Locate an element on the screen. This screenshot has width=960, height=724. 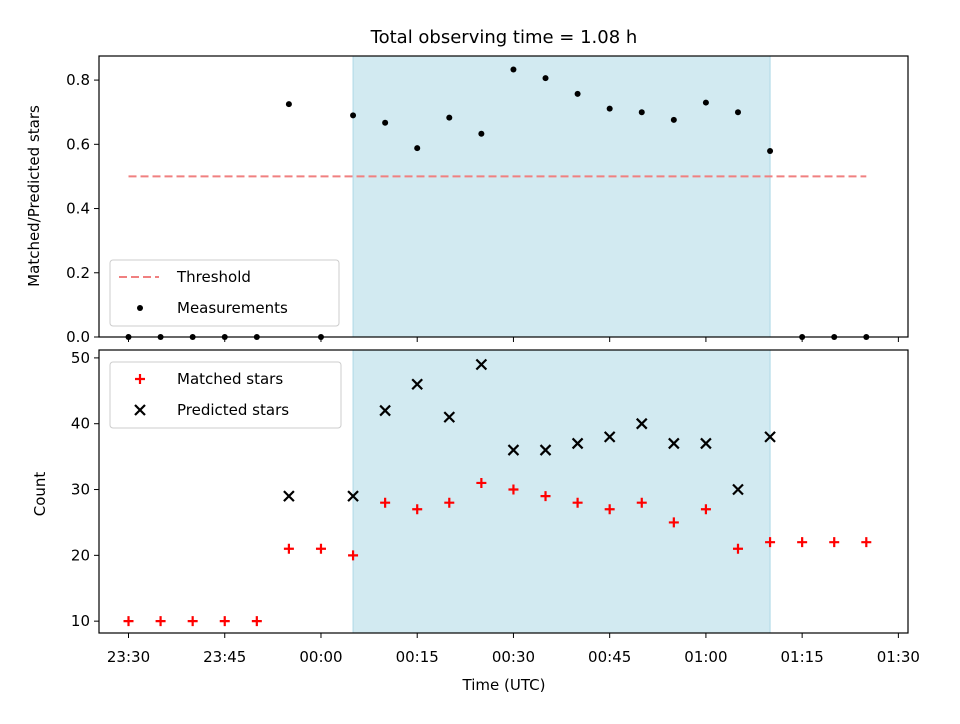
bottom-y-tick-label: 10 is located at coordinates (80, 621).